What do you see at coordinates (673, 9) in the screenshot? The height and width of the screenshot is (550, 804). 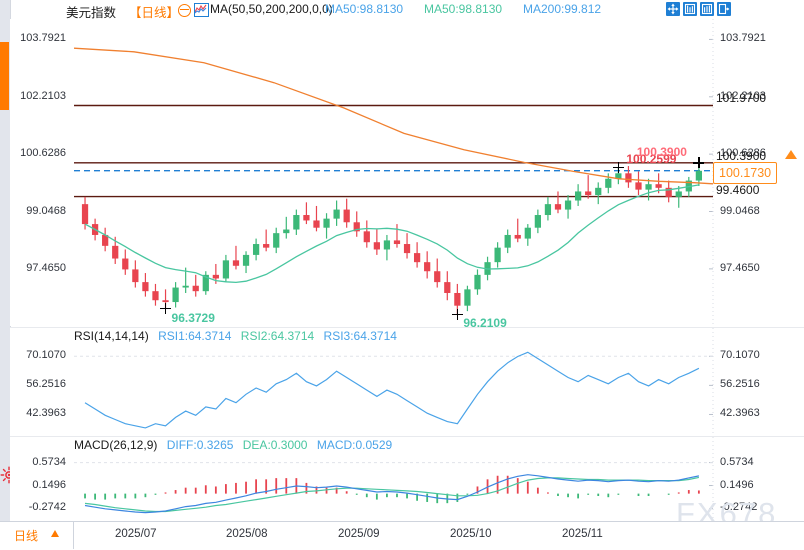 I see `crosshair-move-icon` at bounding box center [673, 9].